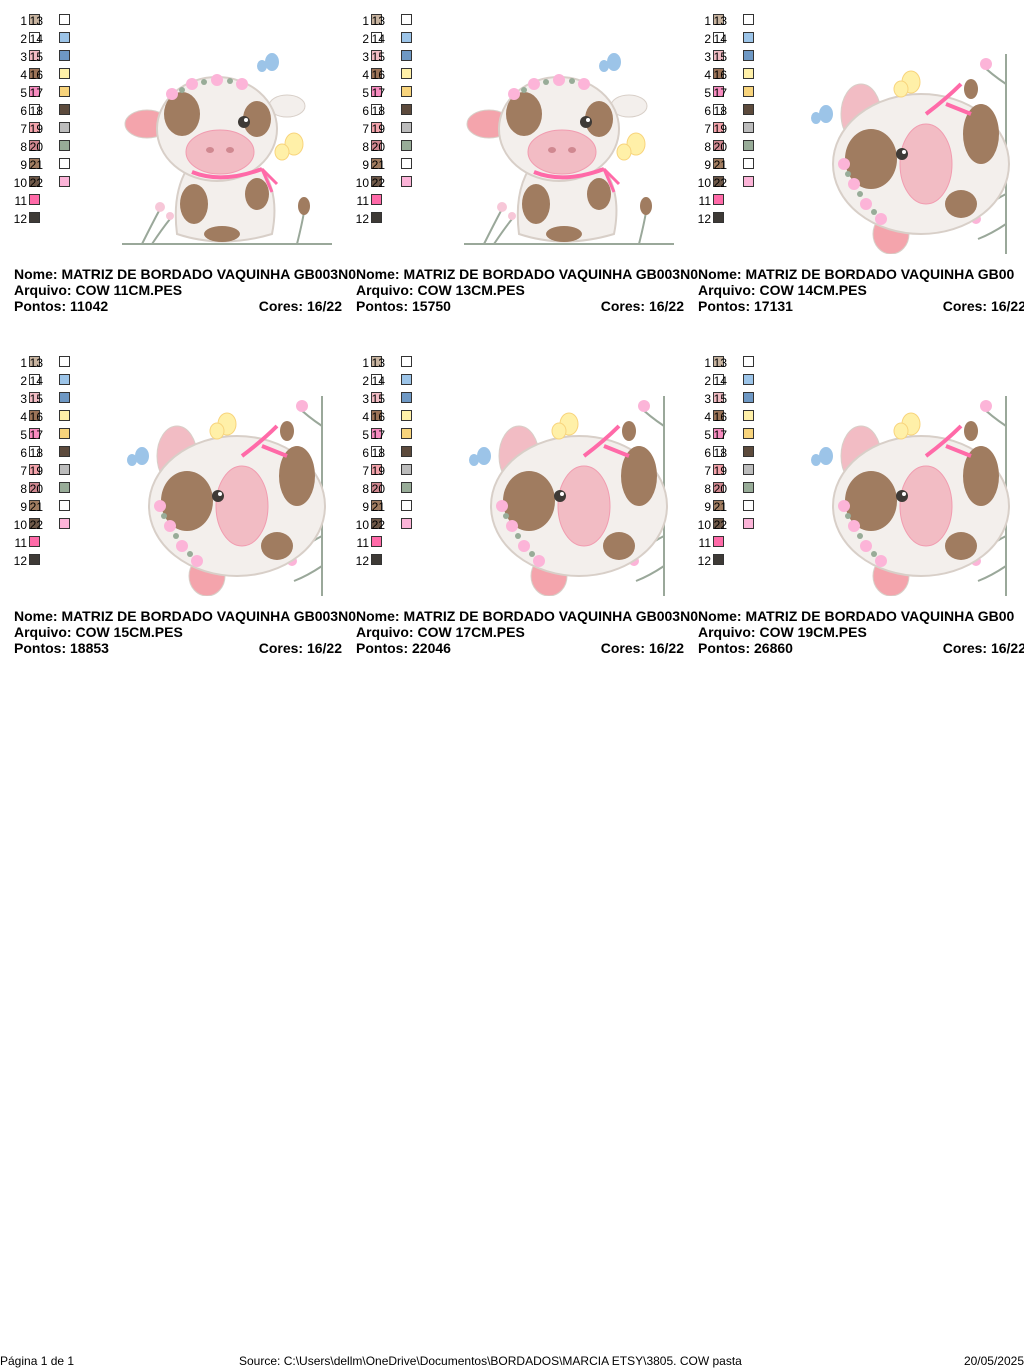  What do you see at coordinates (720, 147) in the screenshot?
I see `thread-number: 20` at bounding box center [720, 147].